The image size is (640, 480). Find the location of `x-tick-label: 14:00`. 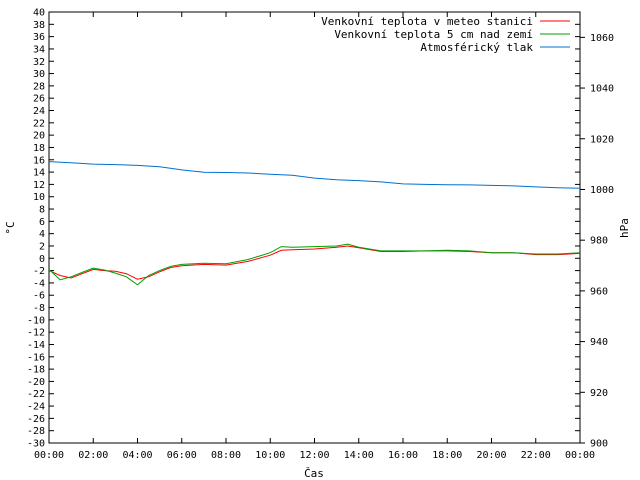

x-tick-label: 14:00 is located at coordinates (359, 455).